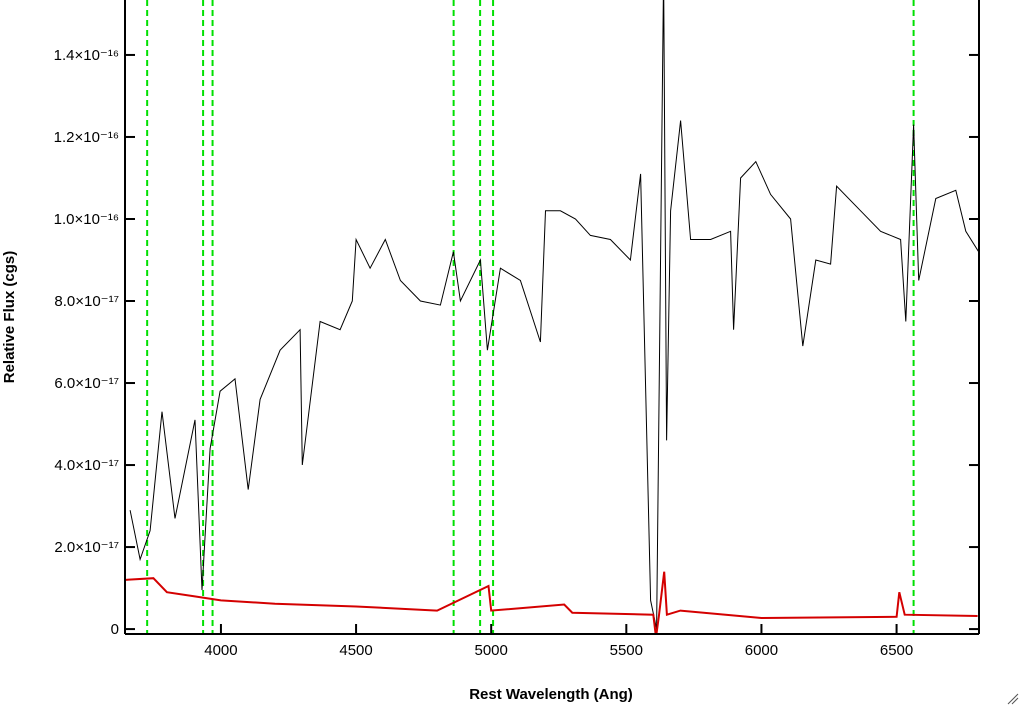  Describe the element at coordinates (551, 694) in the screenshot. I see `x-axis-title: Rest Wavelength (Ang)` at that location.